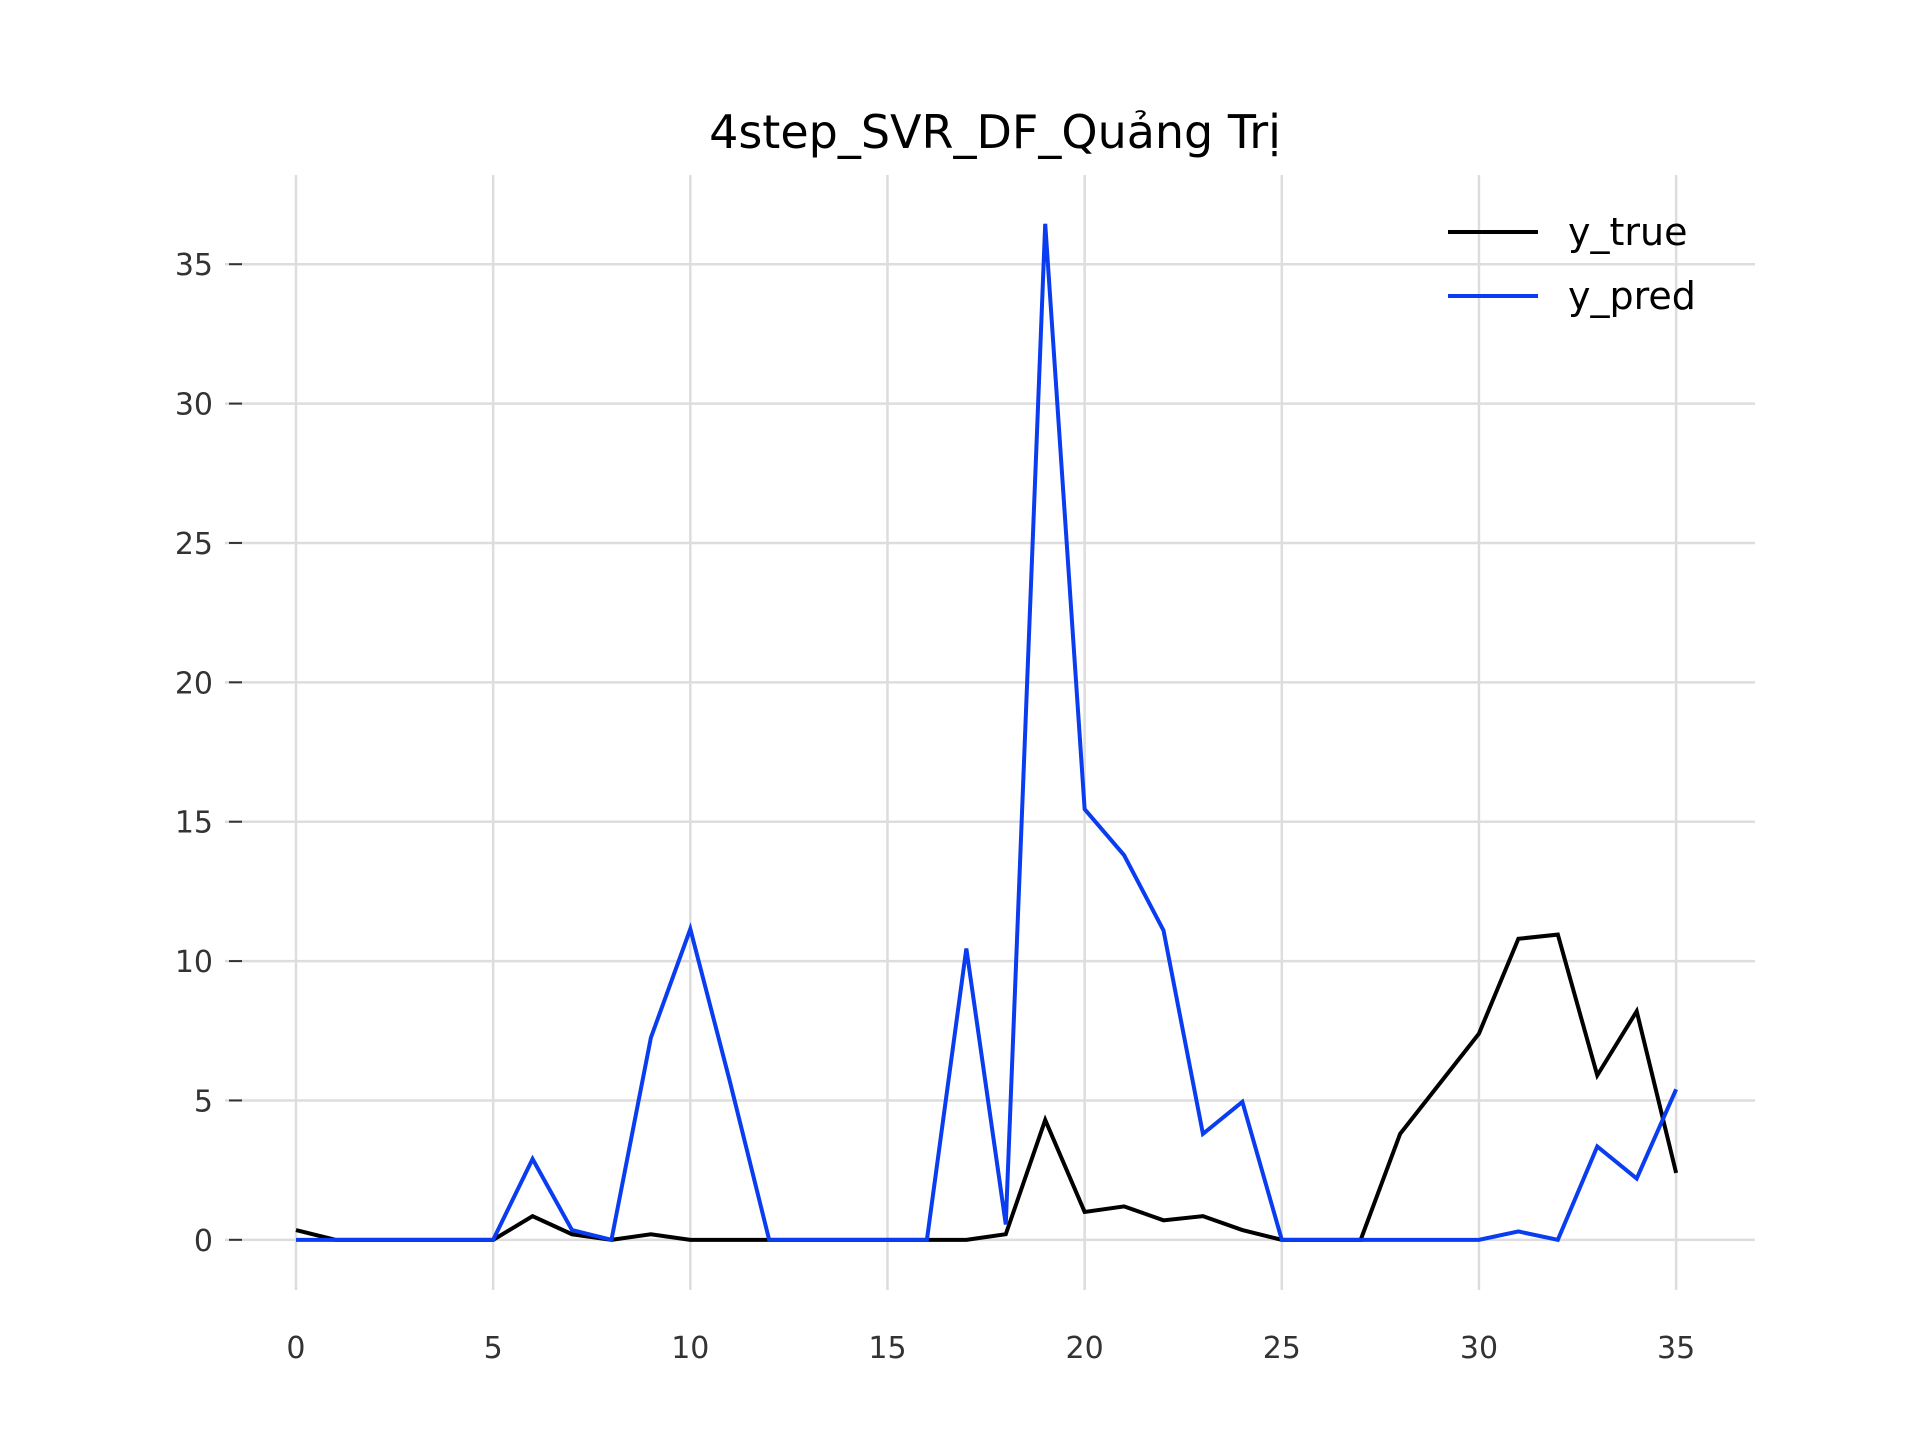 This screenshot has width=1920, height=1440. What do you see at coordinates (194, 683) in the screenshot?
I see `y-tick-label: 20` at bounding box center [194, 683].